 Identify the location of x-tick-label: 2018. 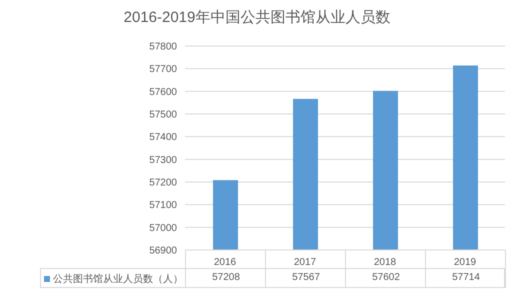
(385, 262).